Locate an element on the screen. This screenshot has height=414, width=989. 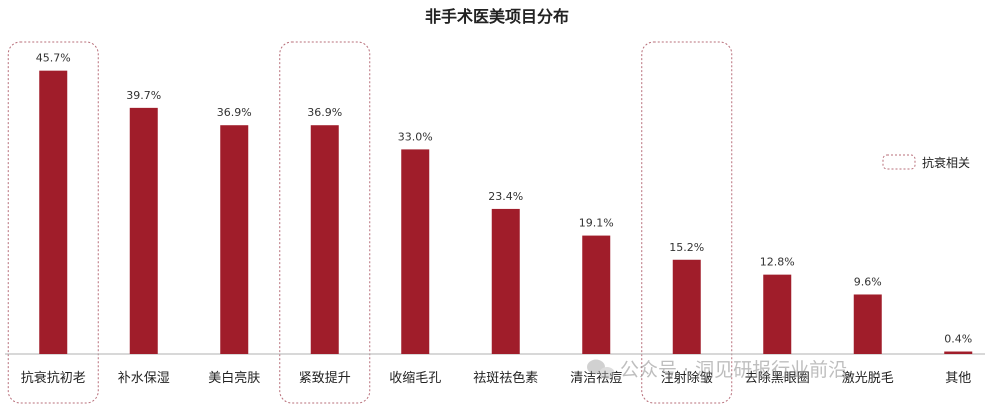
category-label: 补水保湿 is located at coordinates (144, 378).